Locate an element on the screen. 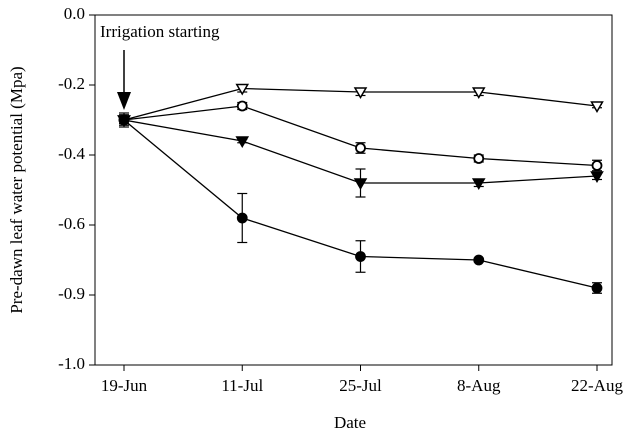  y-tick-label: -0.2 is located at coordinates (71, 83).